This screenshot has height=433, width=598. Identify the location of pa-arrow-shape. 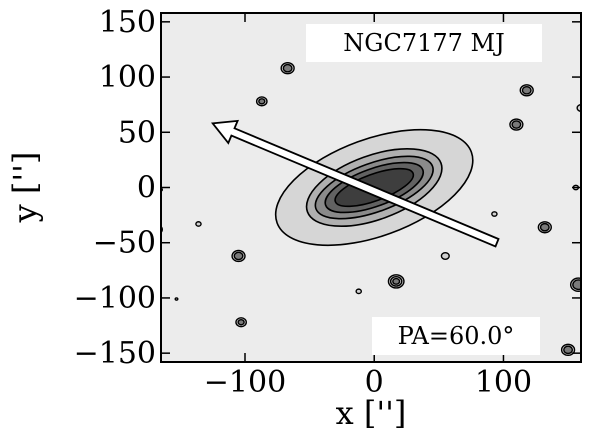
(355, 183).